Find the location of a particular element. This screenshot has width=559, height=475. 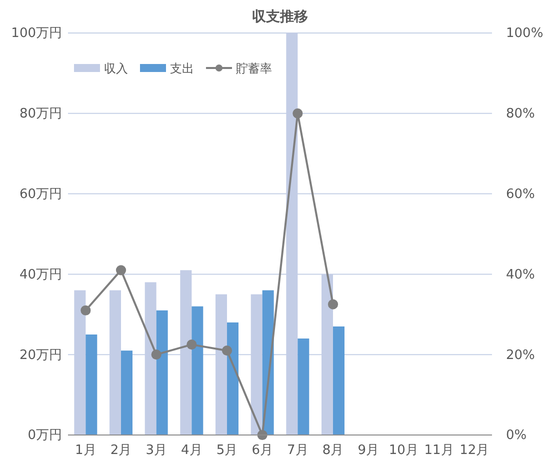

legend-label: 収入 is located at coordinates (116, 69).